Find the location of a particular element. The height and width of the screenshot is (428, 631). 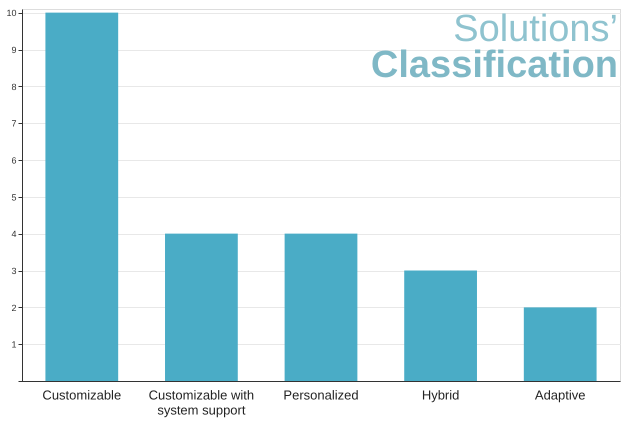

x-tick-label: Customizable is located at coordinates (82, 395).